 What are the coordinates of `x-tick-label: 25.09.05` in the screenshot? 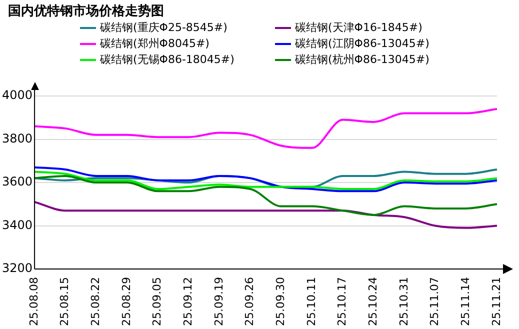 It's located at (157, 301).